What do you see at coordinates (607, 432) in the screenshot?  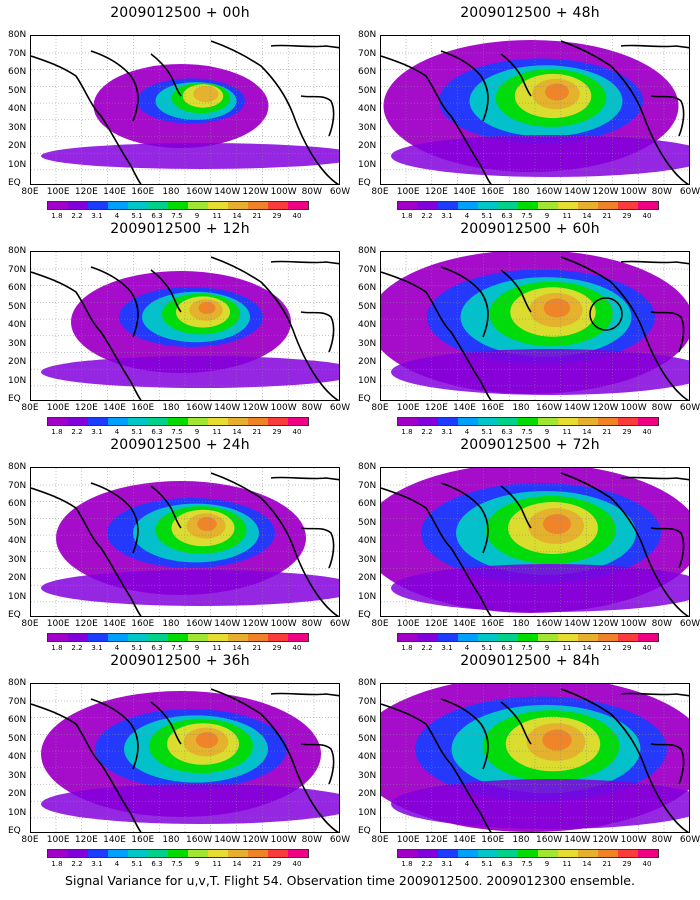 I see `colorbar-label: 21` at bounding box center [607, 432].